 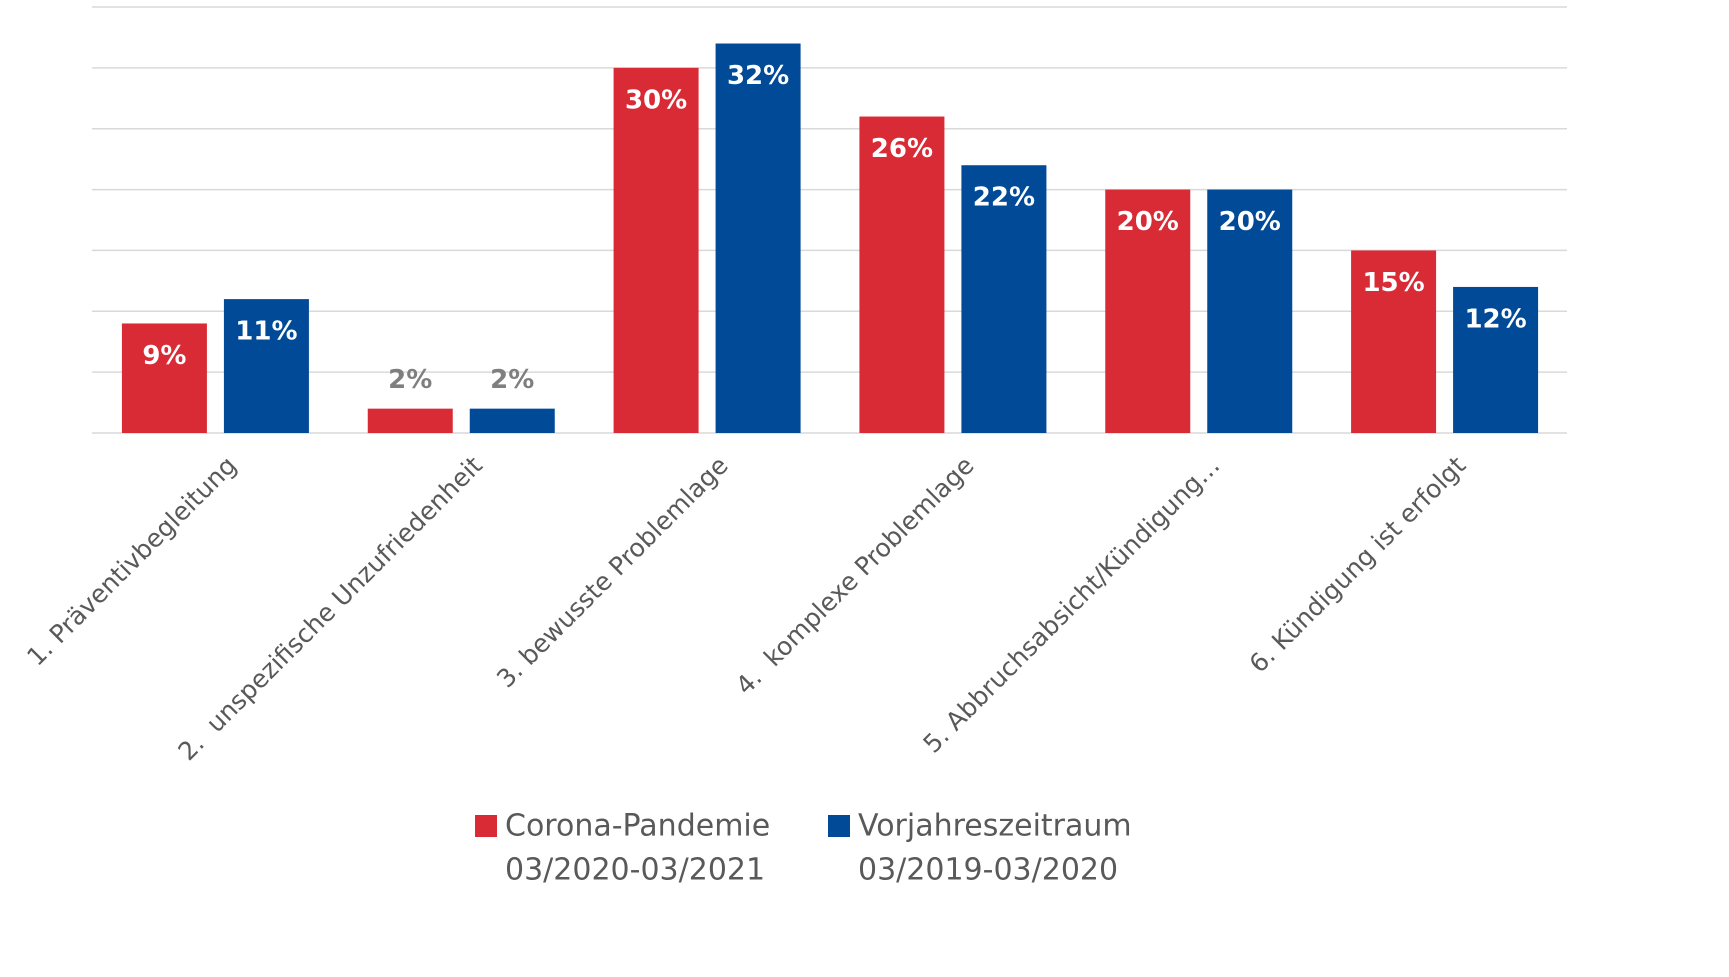 I want to click on legend-label: Vorjahreszeitraum, so click(x=995, y=826).